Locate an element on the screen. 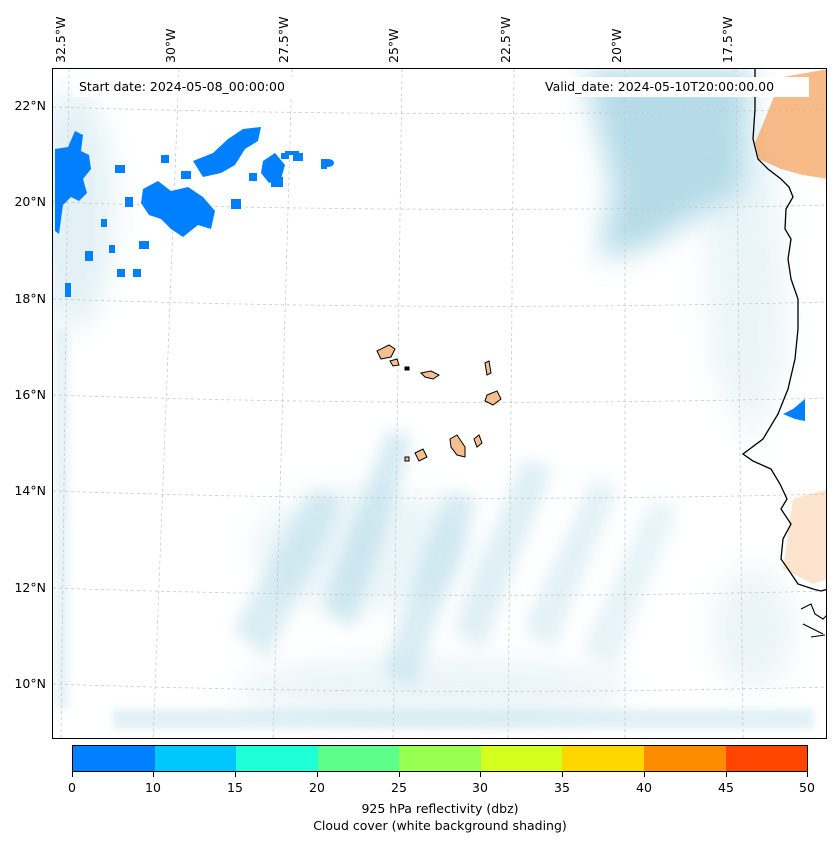 This screenshot has width=837, height=843. lon-label-30w: 30°W is located at coordinates (170, 45).